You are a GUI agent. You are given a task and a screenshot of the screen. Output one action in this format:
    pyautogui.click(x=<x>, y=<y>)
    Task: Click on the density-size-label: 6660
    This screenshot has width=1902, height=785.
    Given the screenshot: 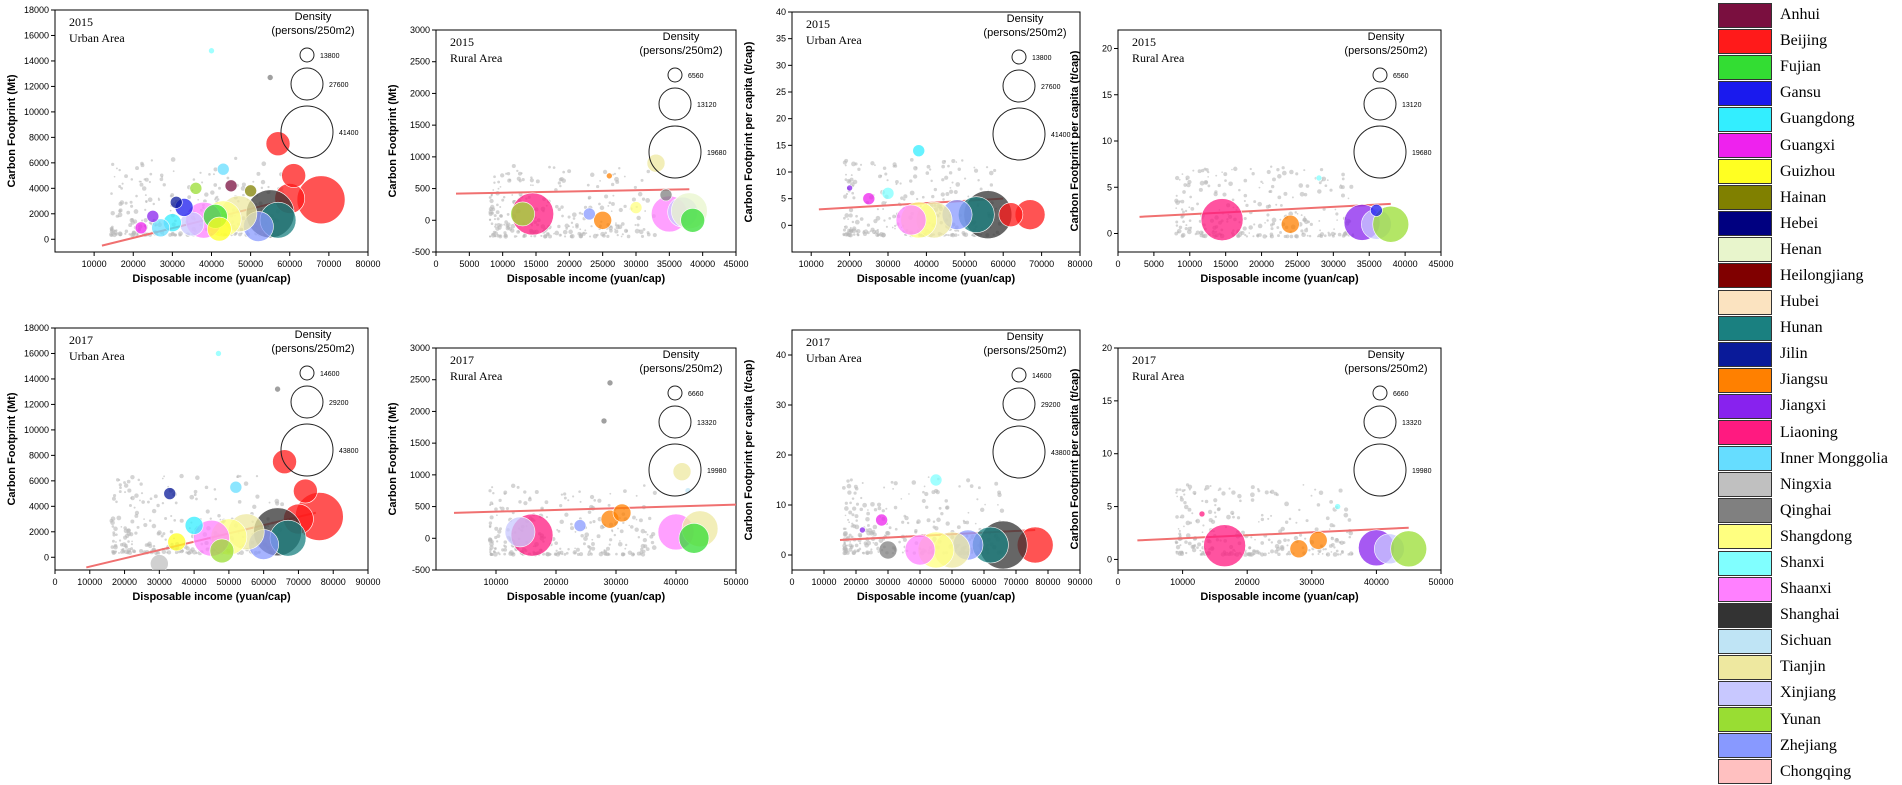 What is the action you would take?
    pyautogui.click(x=696, y=394)
    